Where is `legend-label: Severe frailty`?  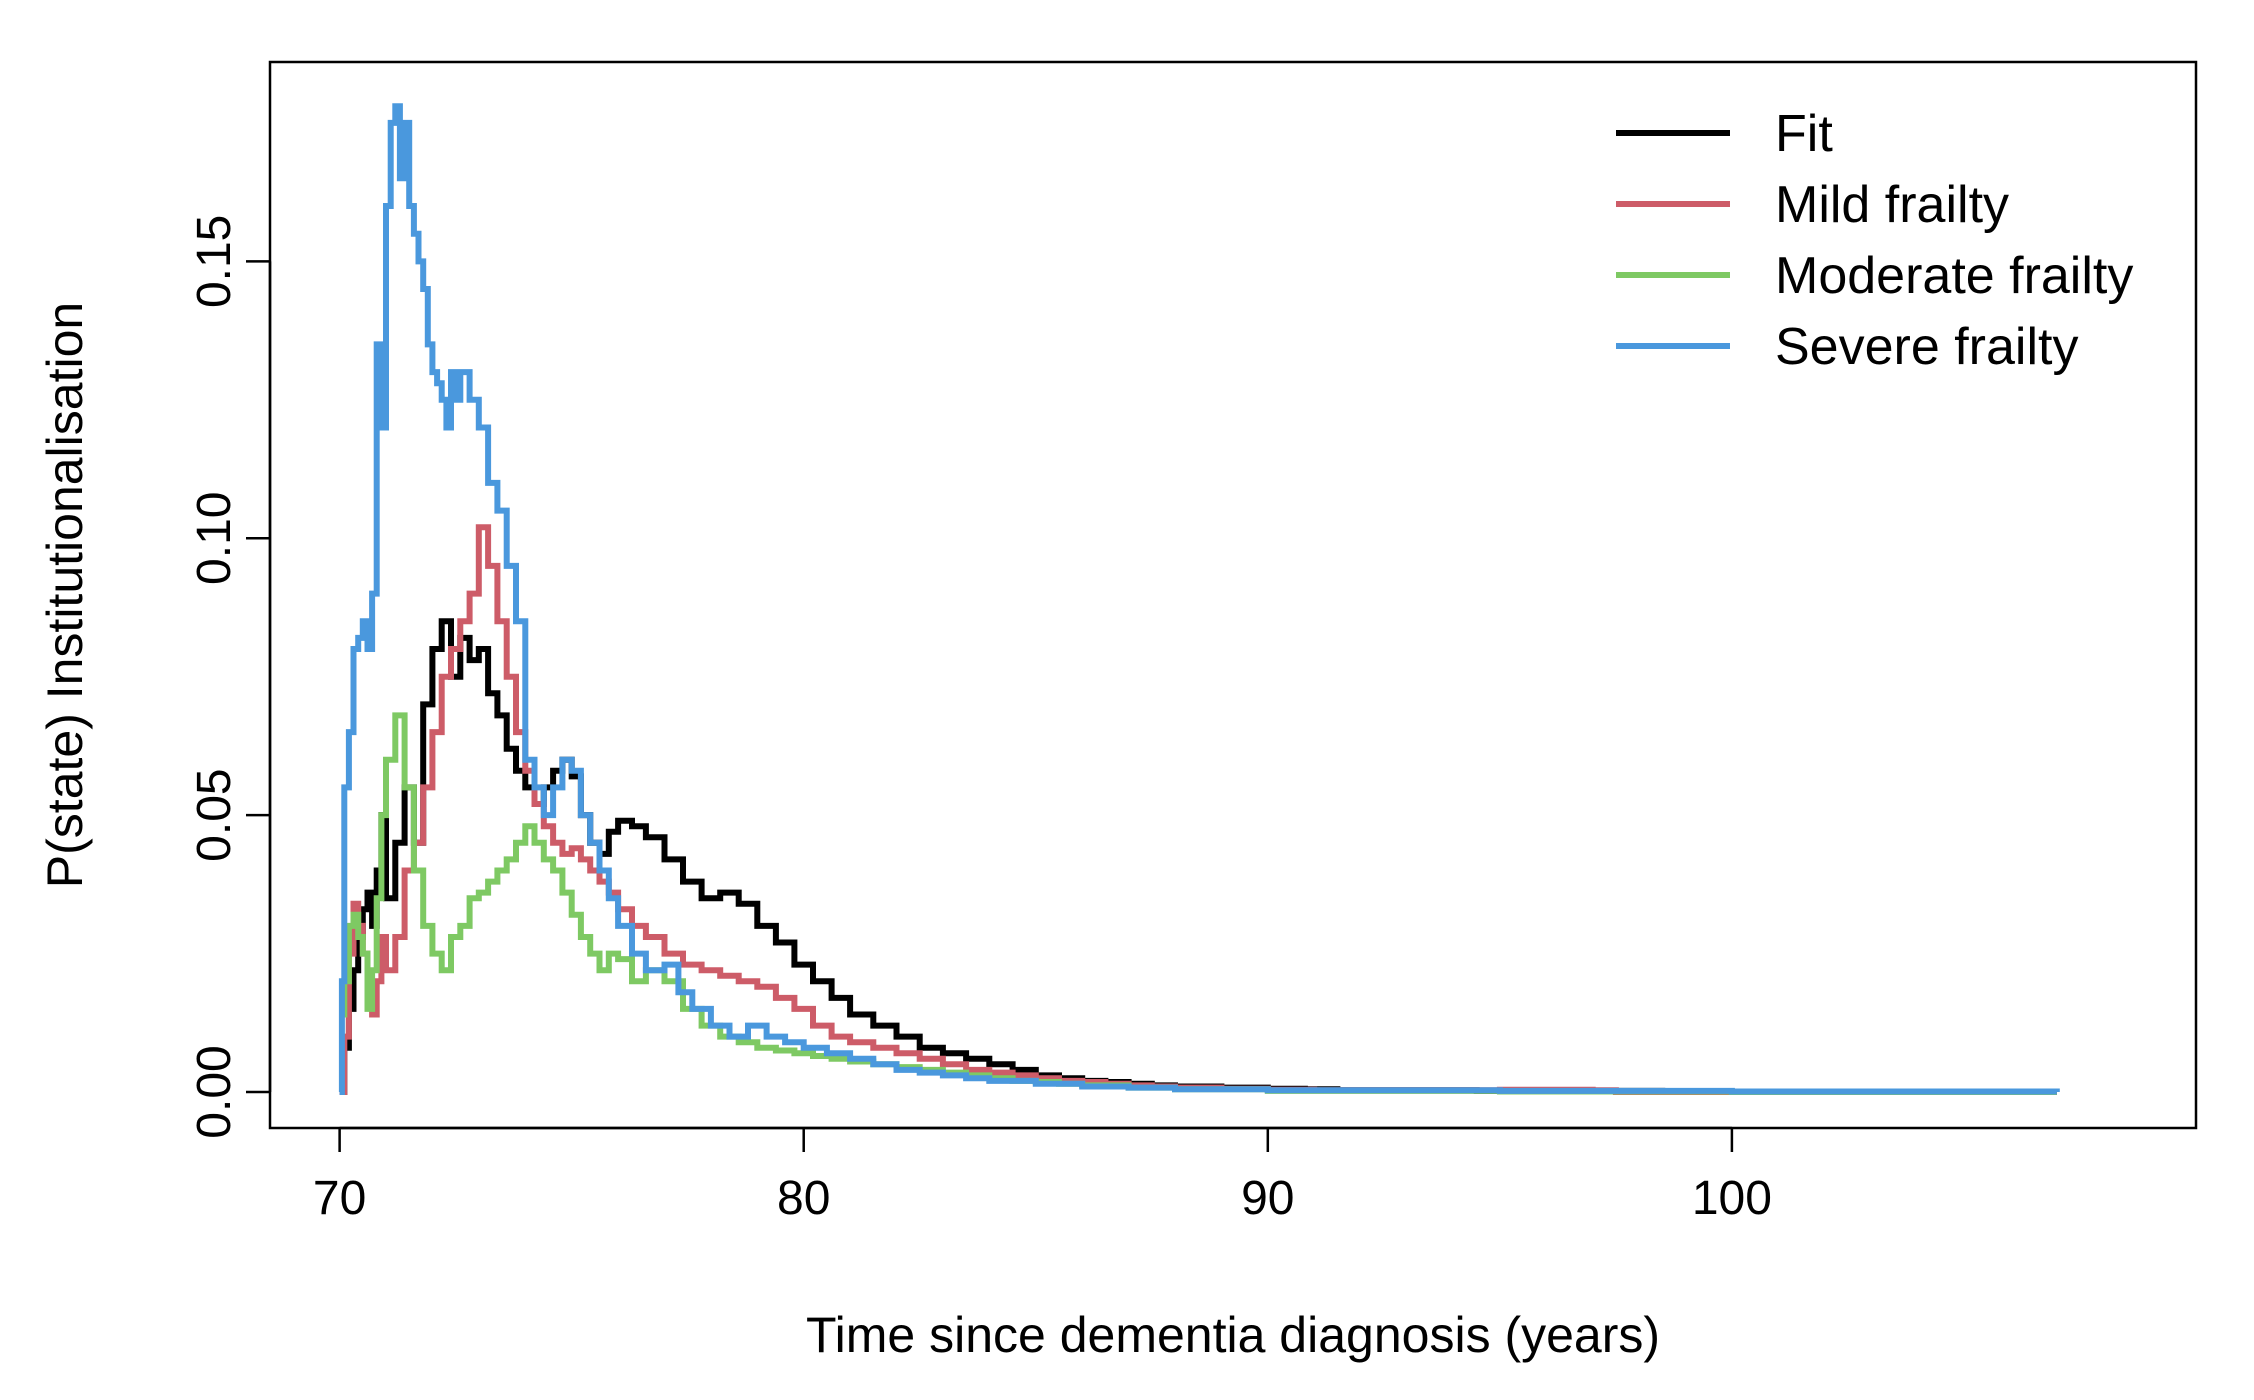 legend-label: Severe frailty is located at coordinates (1926, 347).